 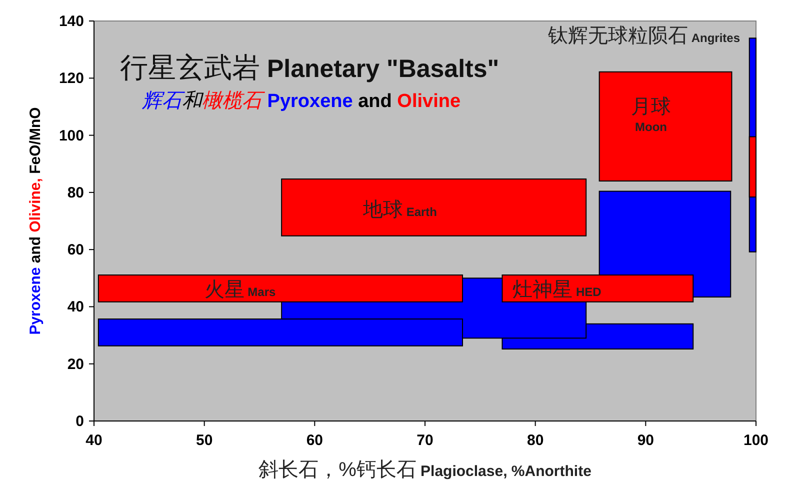 What do you see at coordinates (315, 440) in the screenshot?
I see `x-tick-label: 60` at bounding box center [315, 440].